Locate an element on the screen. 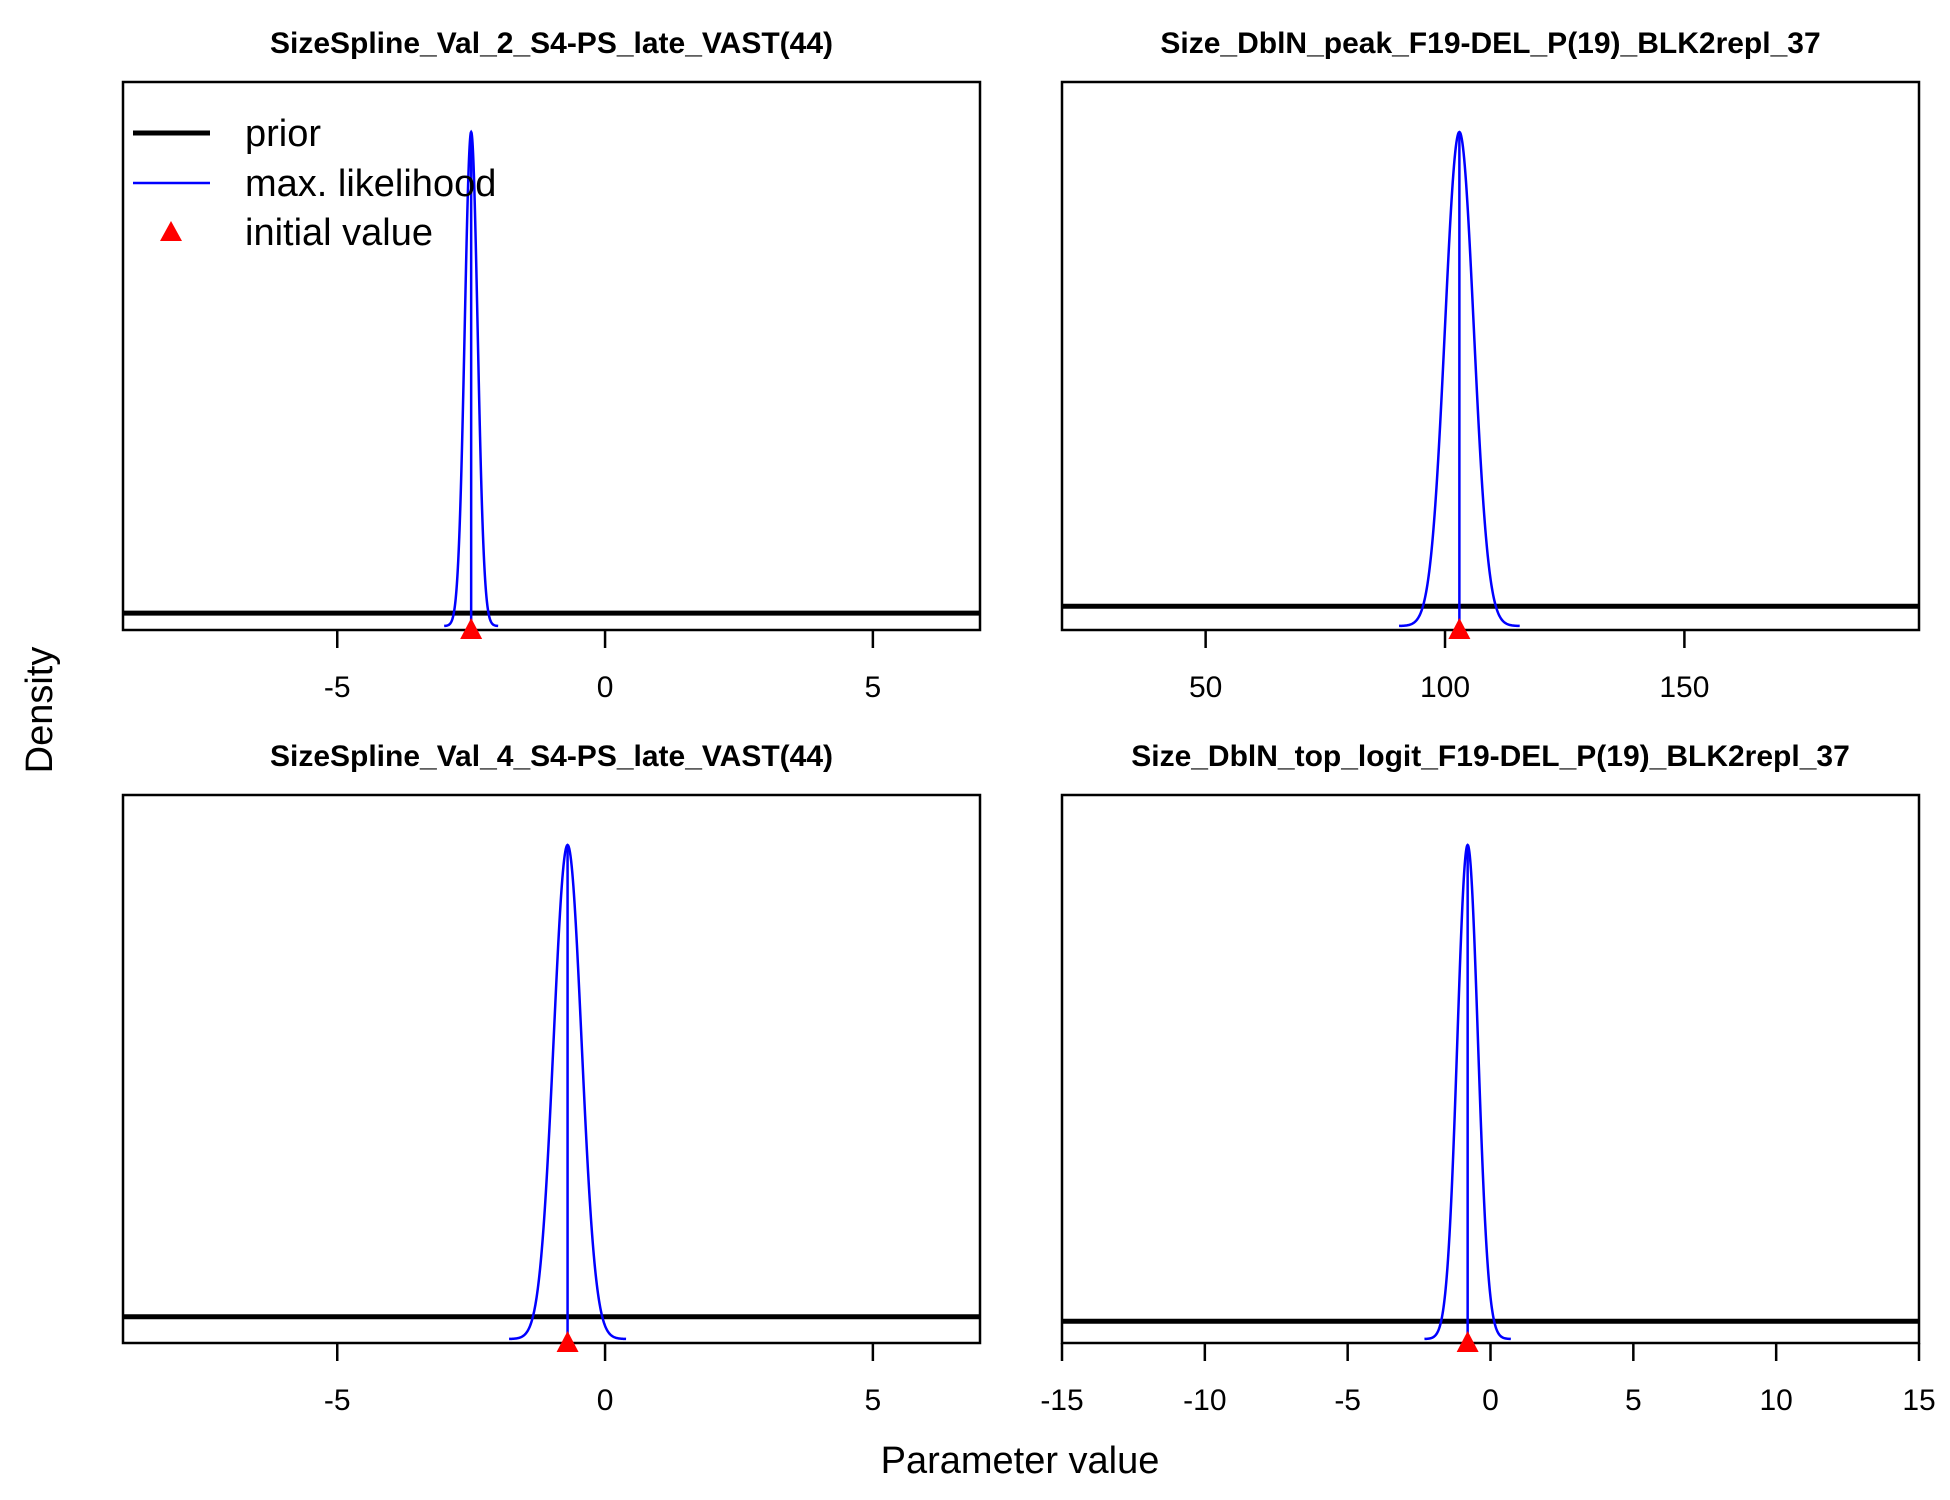 The width and height of the screenshot is (1950, 1500). legend-item: prior is located at coordinates (227, 134).